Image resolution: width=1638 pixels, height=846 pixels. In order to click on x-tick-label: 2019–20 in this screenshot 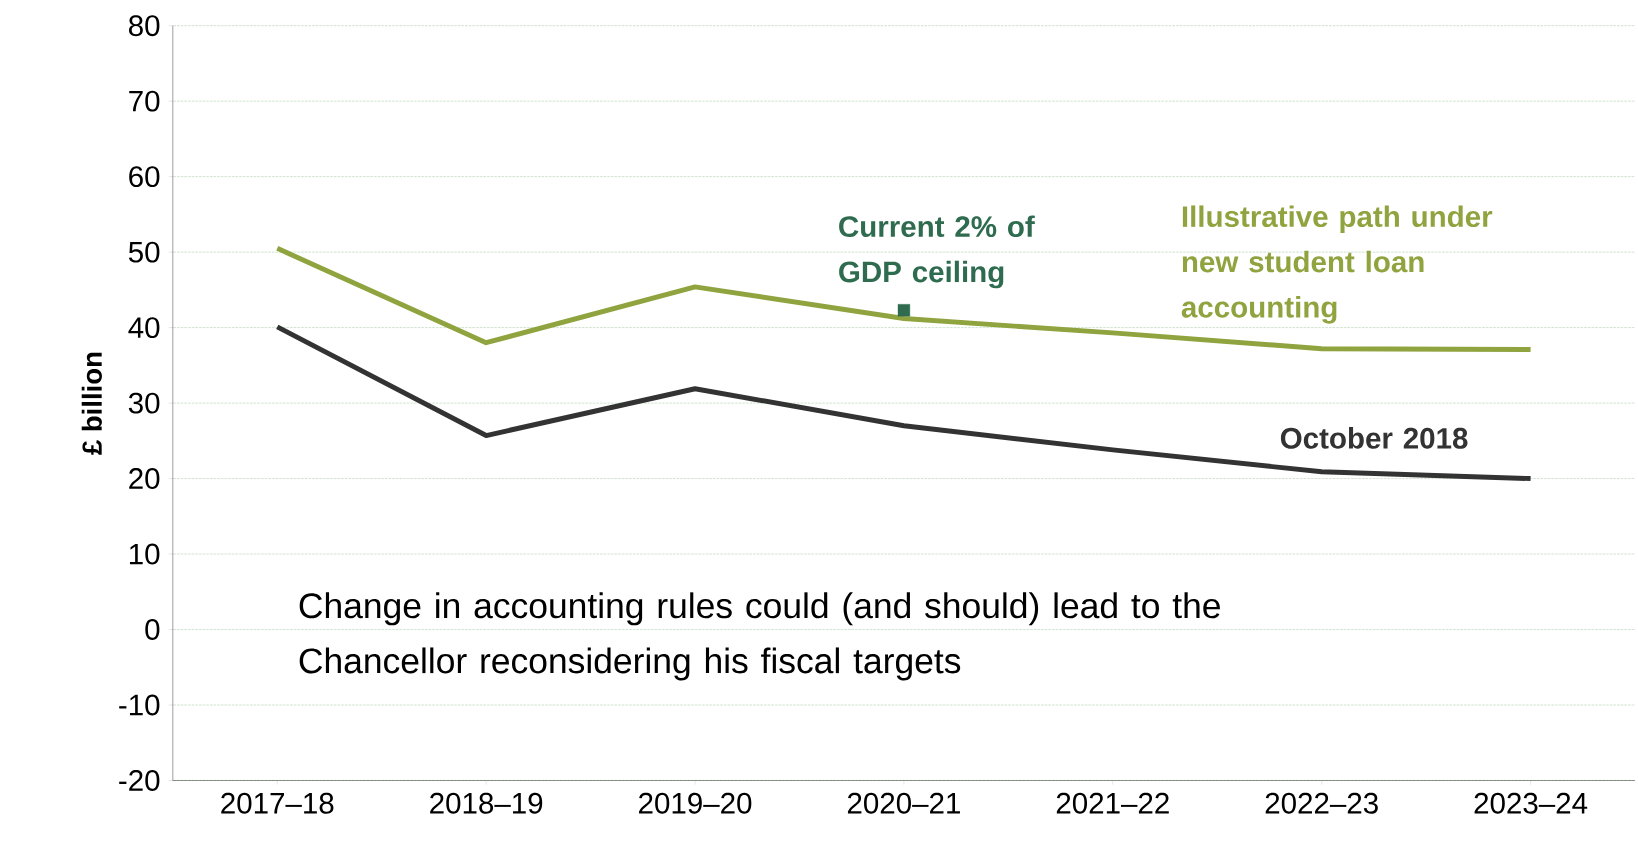, I will do `click(695, 803)`.